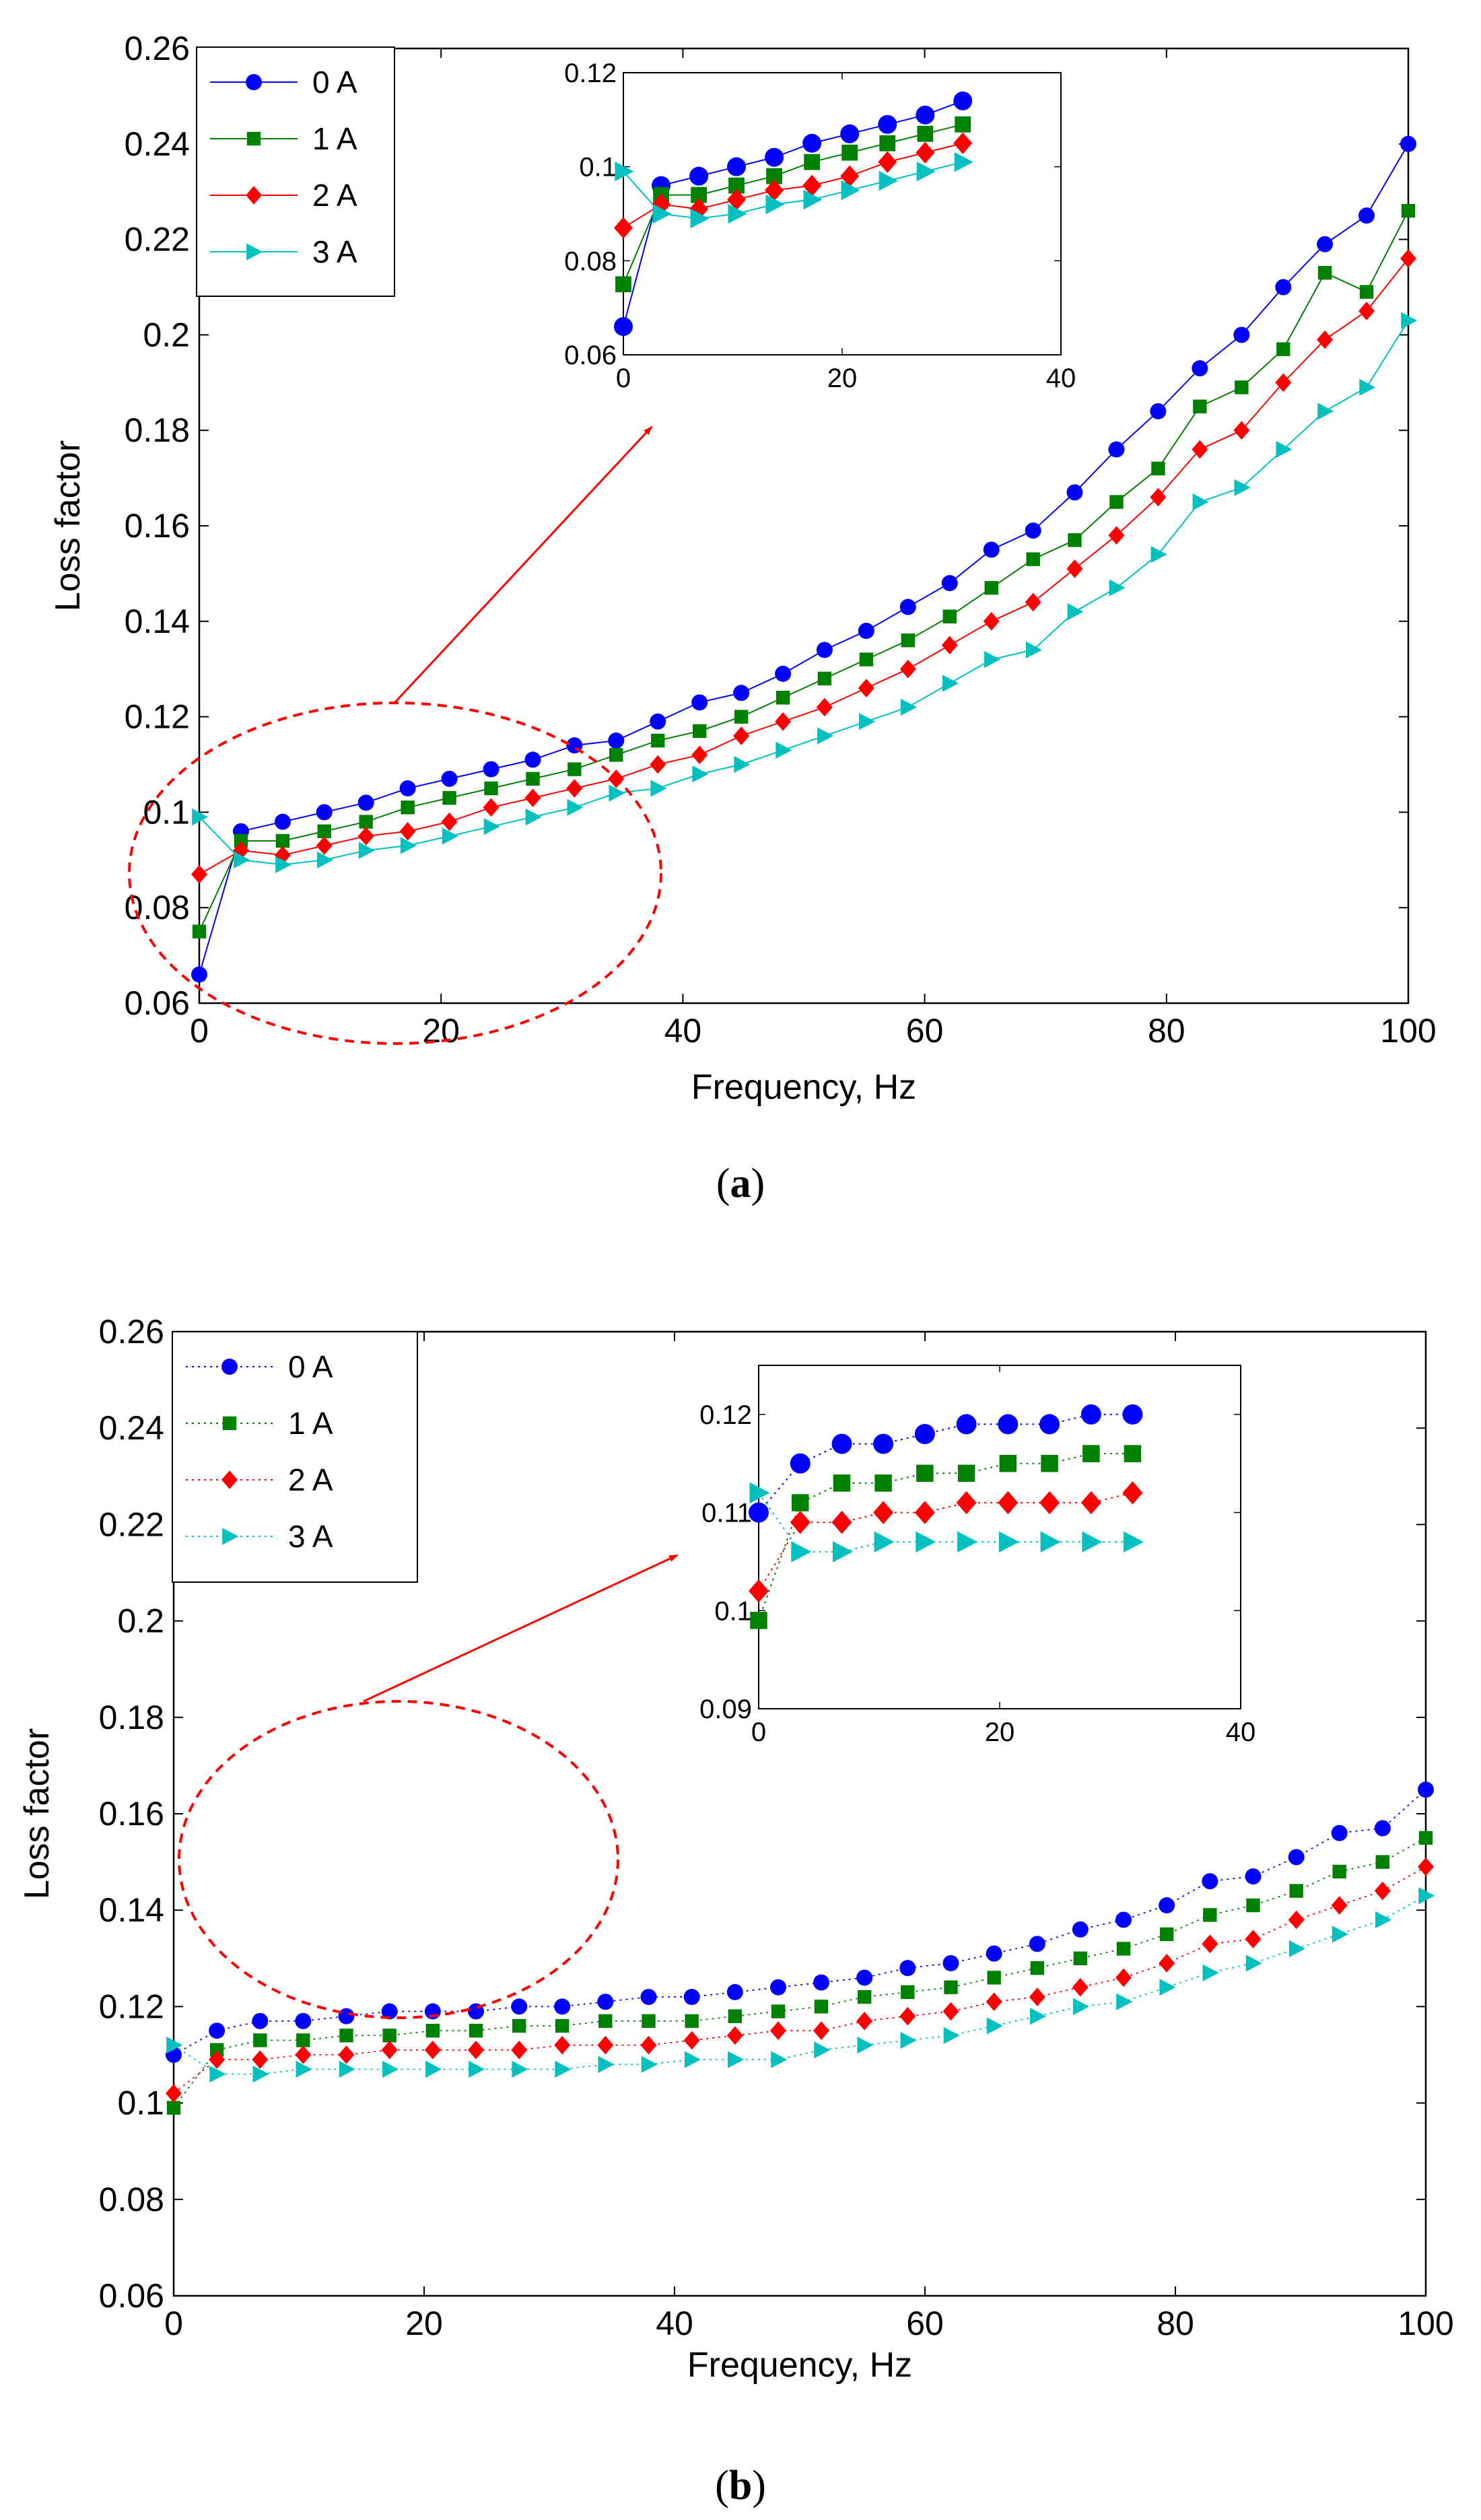  Describe the element at coordinates (199, 1031) in the screenshot. I see `x-tick-label: 0` at that location.